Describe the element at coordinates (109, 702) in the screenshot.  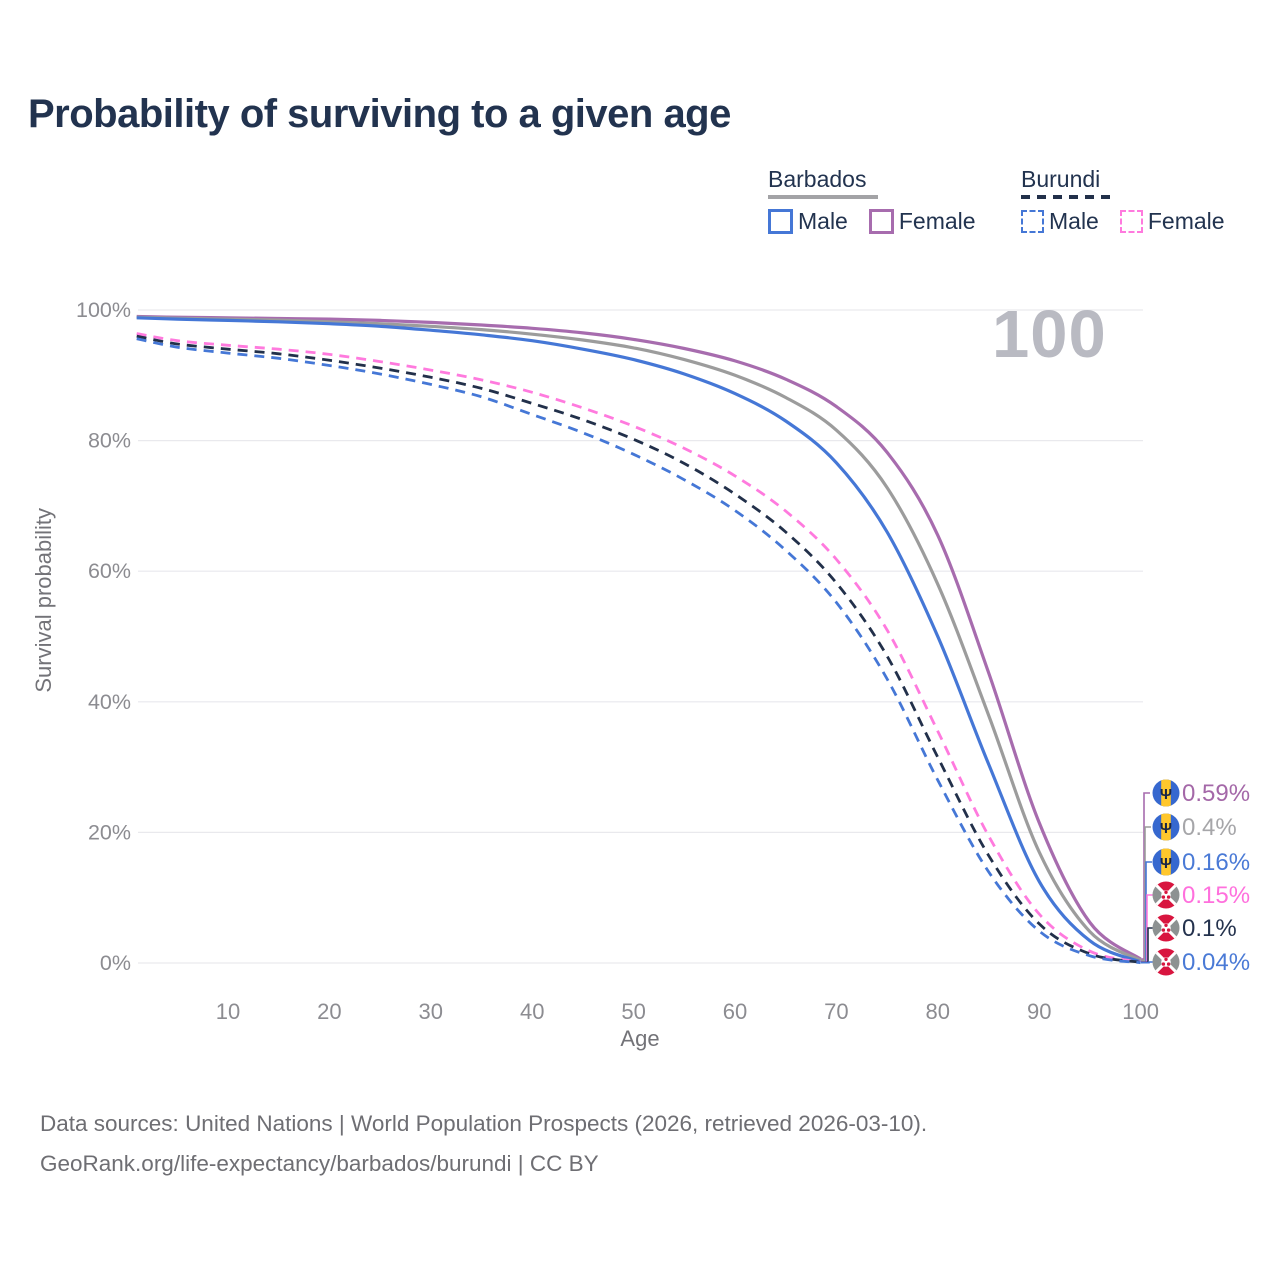
I see `y-tick-label: 40%` at that location.